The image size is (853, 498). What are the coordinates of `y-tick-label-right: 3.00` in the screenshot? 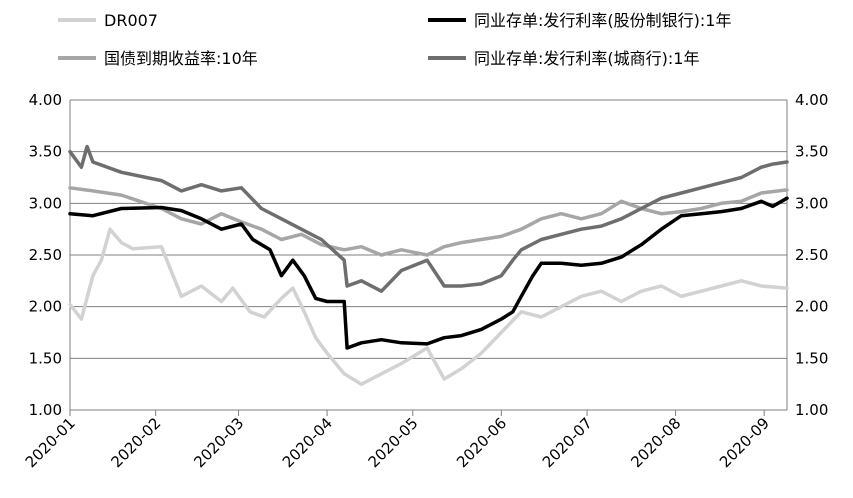 It's located at (811, 203).